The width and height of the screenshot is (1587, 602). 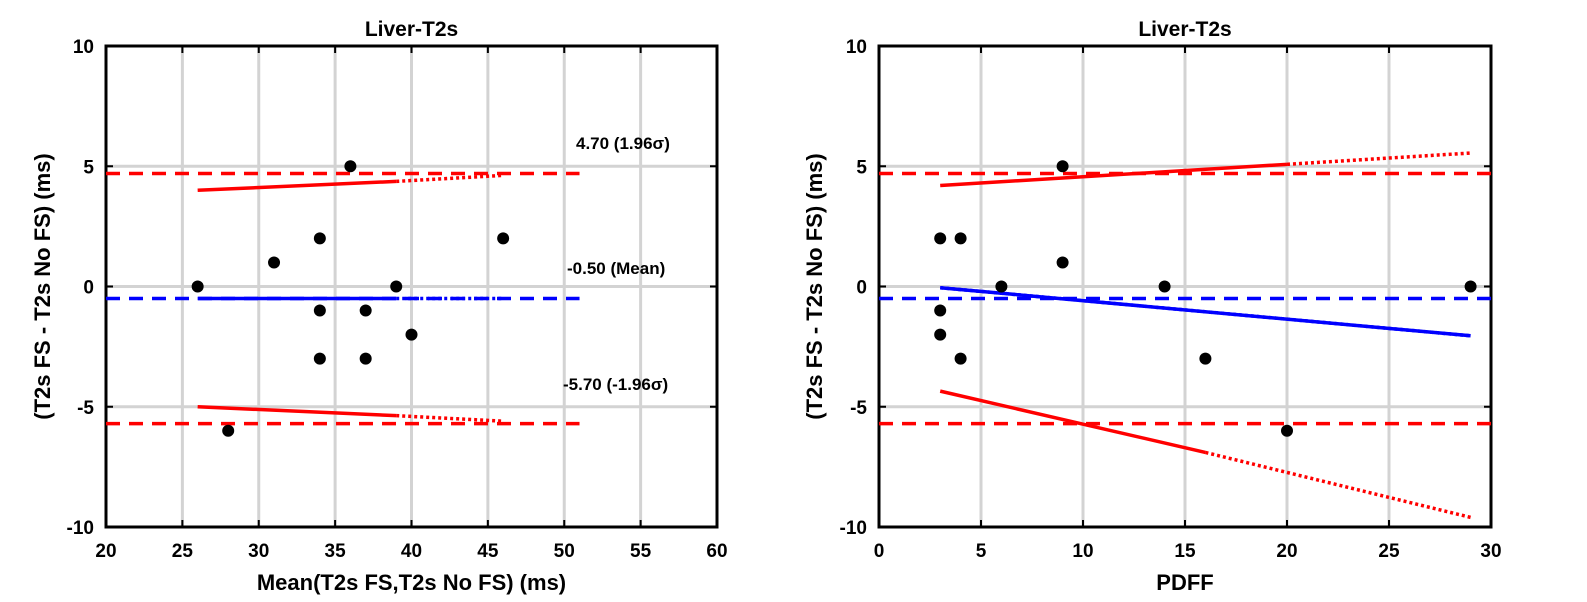 What do you see at coordinates (623, 143) in the screenshot?
I see `reference-line-label: 4.70 (1.96σ)` at bounding box center [623, 143].